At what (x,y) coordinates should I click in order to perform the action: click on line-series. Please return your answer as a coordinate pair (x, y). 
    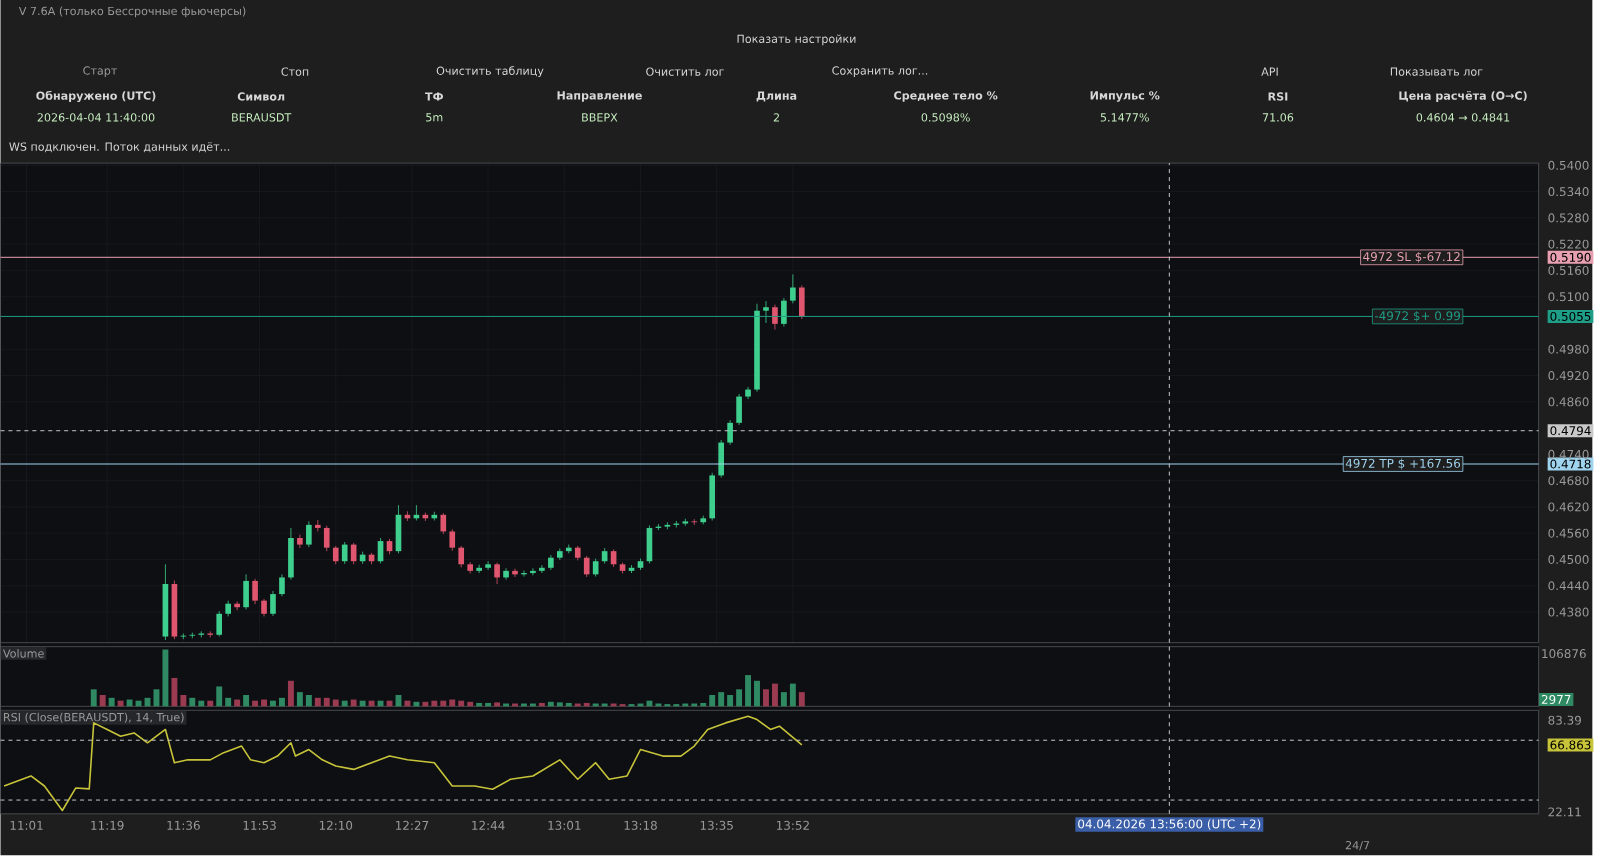
    Looking at the image, I should click on (403, 763).